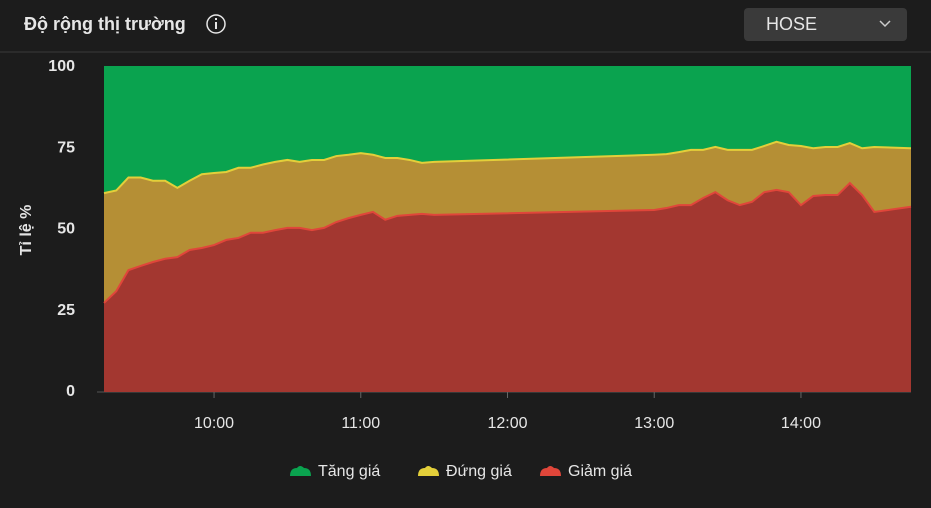  I want to click on info-icon, so click(216, 24).